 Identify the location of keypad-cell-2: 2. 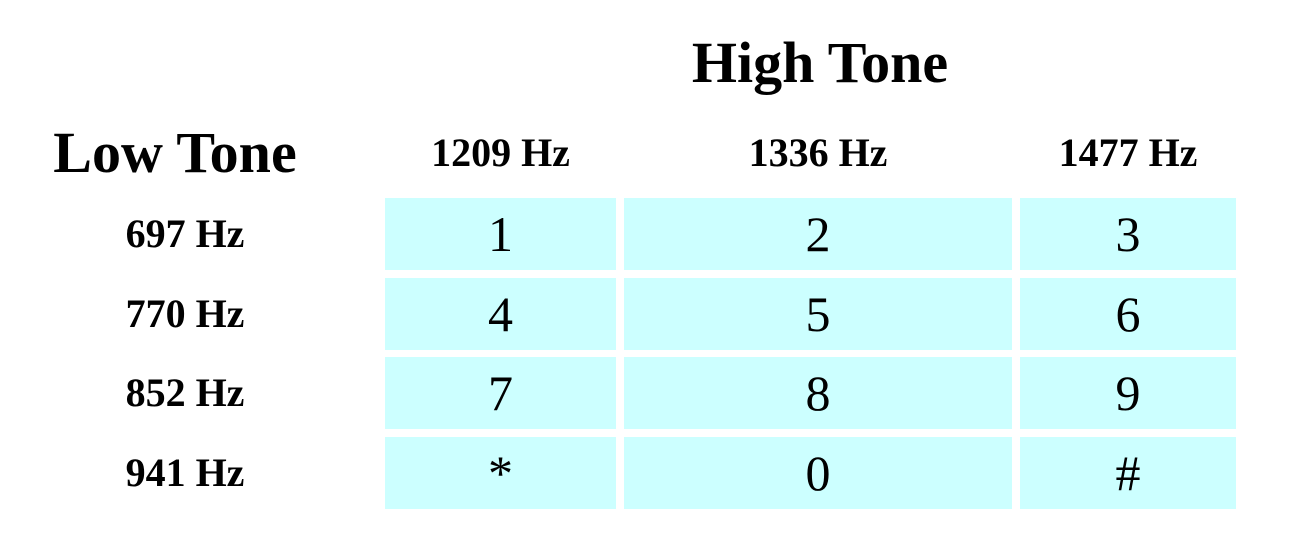
(818, 234).